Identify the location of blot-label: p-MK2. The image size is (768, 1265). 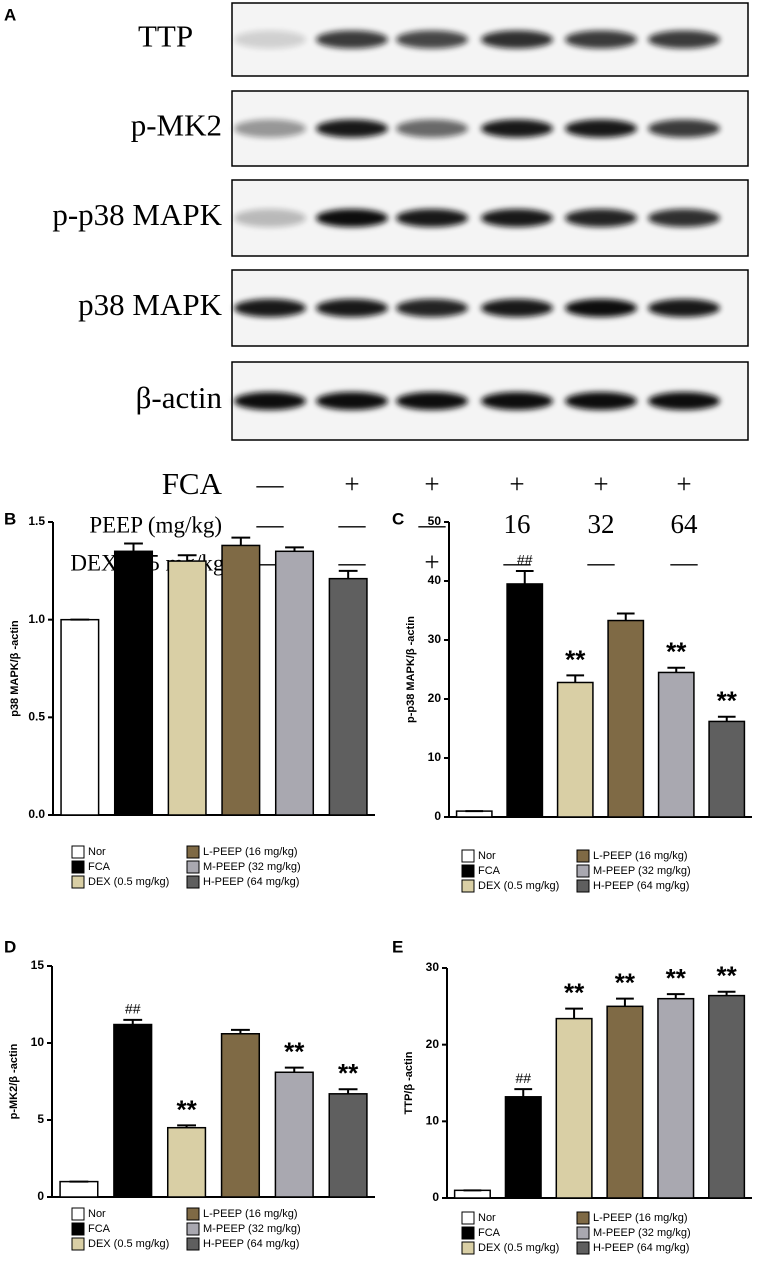
(176, 125).